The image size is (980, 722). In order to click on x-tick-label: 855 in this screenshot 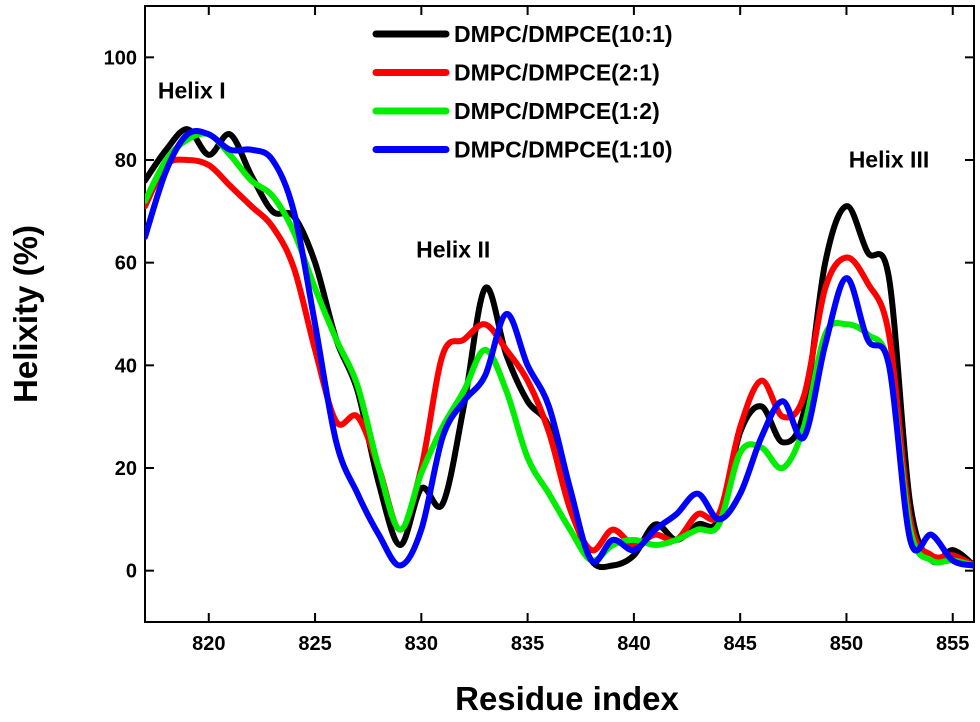, I will do `click(952, 644)`.